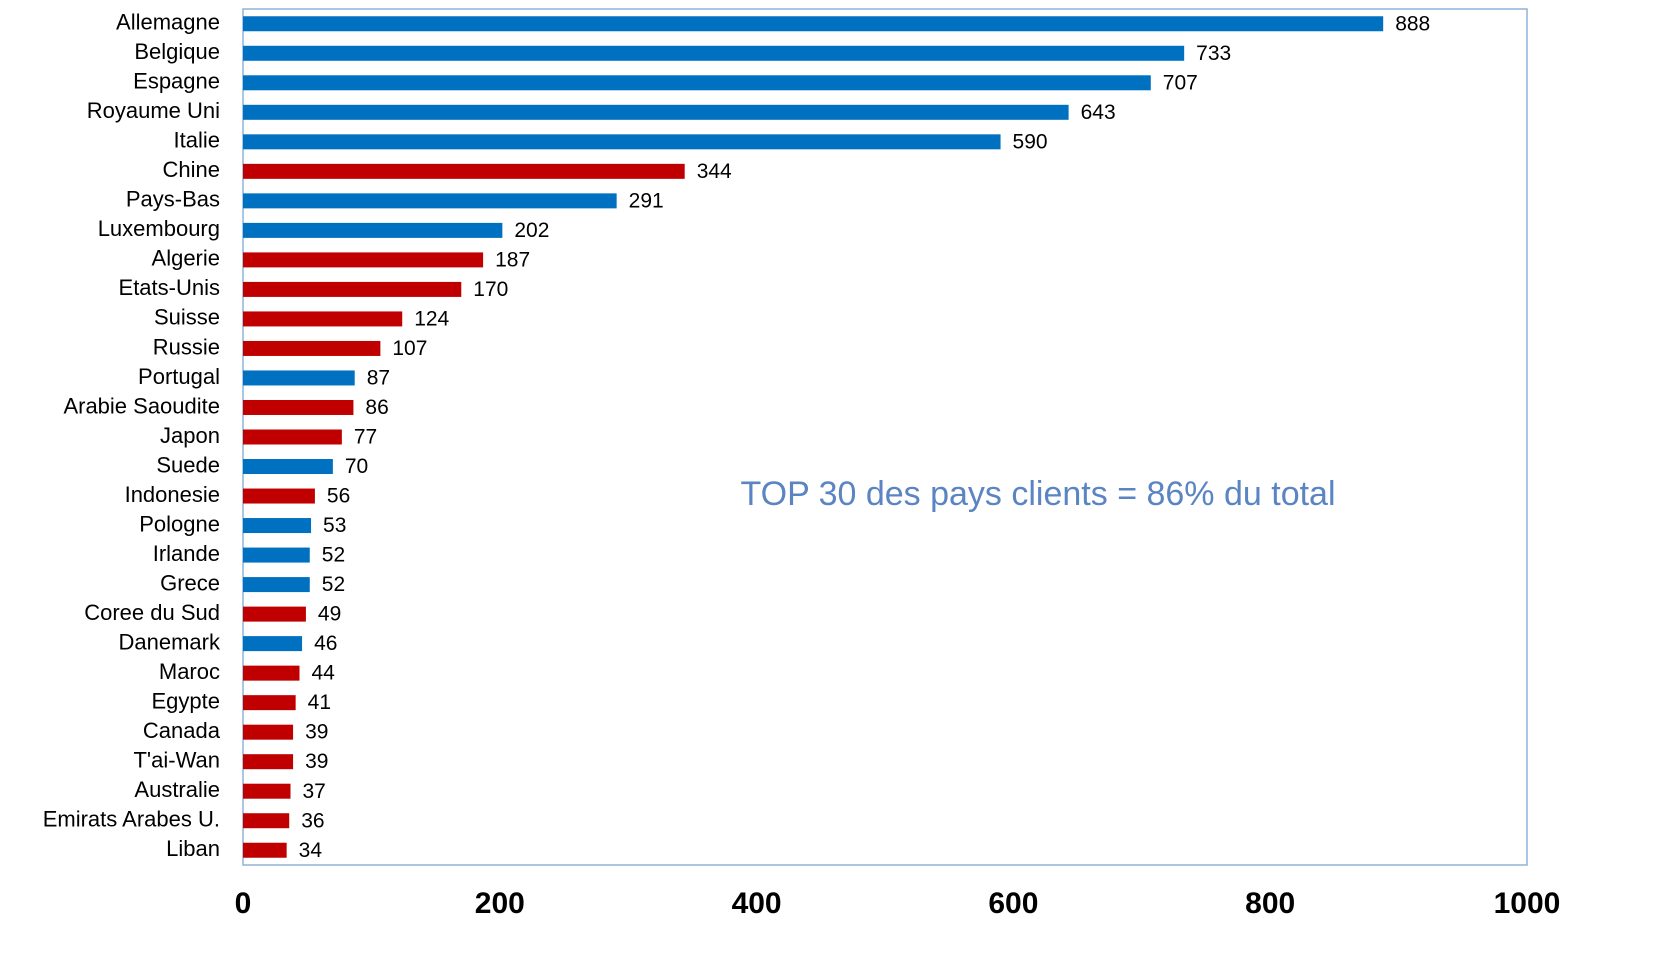  Describe the element at coordinates (319, 702) in the screenshot. I see `value-label: 41` at that location.